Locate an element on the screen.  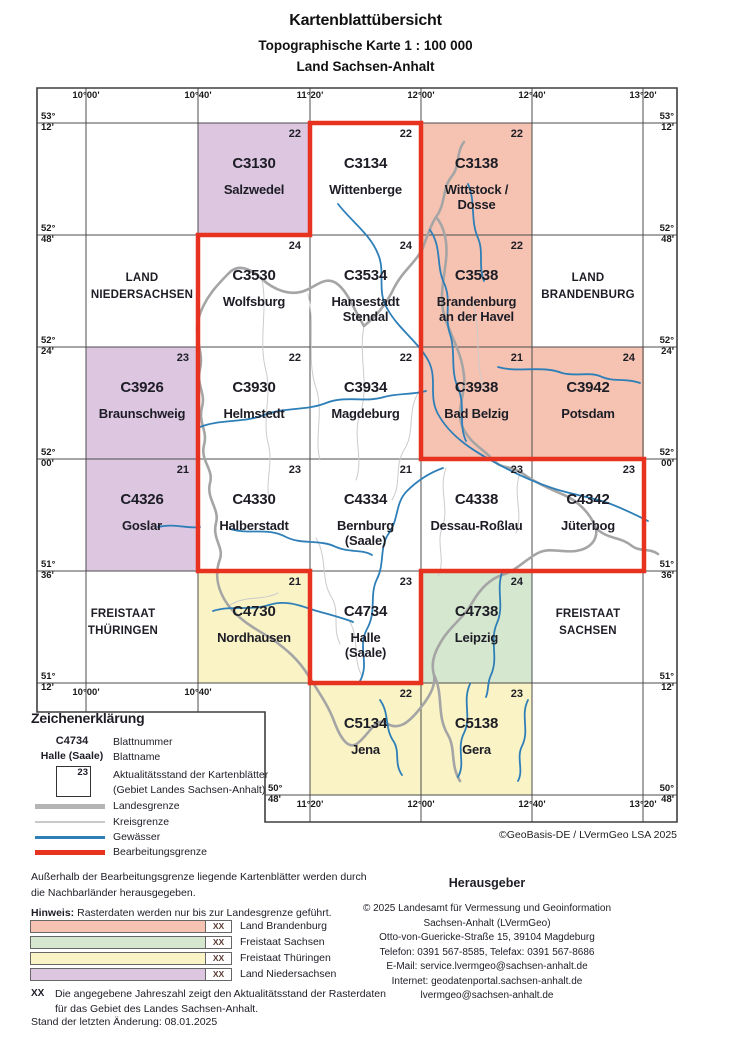
region-label-thueringen: FREISTAAT THÜRINGEN is located at coordinates (123, 623).